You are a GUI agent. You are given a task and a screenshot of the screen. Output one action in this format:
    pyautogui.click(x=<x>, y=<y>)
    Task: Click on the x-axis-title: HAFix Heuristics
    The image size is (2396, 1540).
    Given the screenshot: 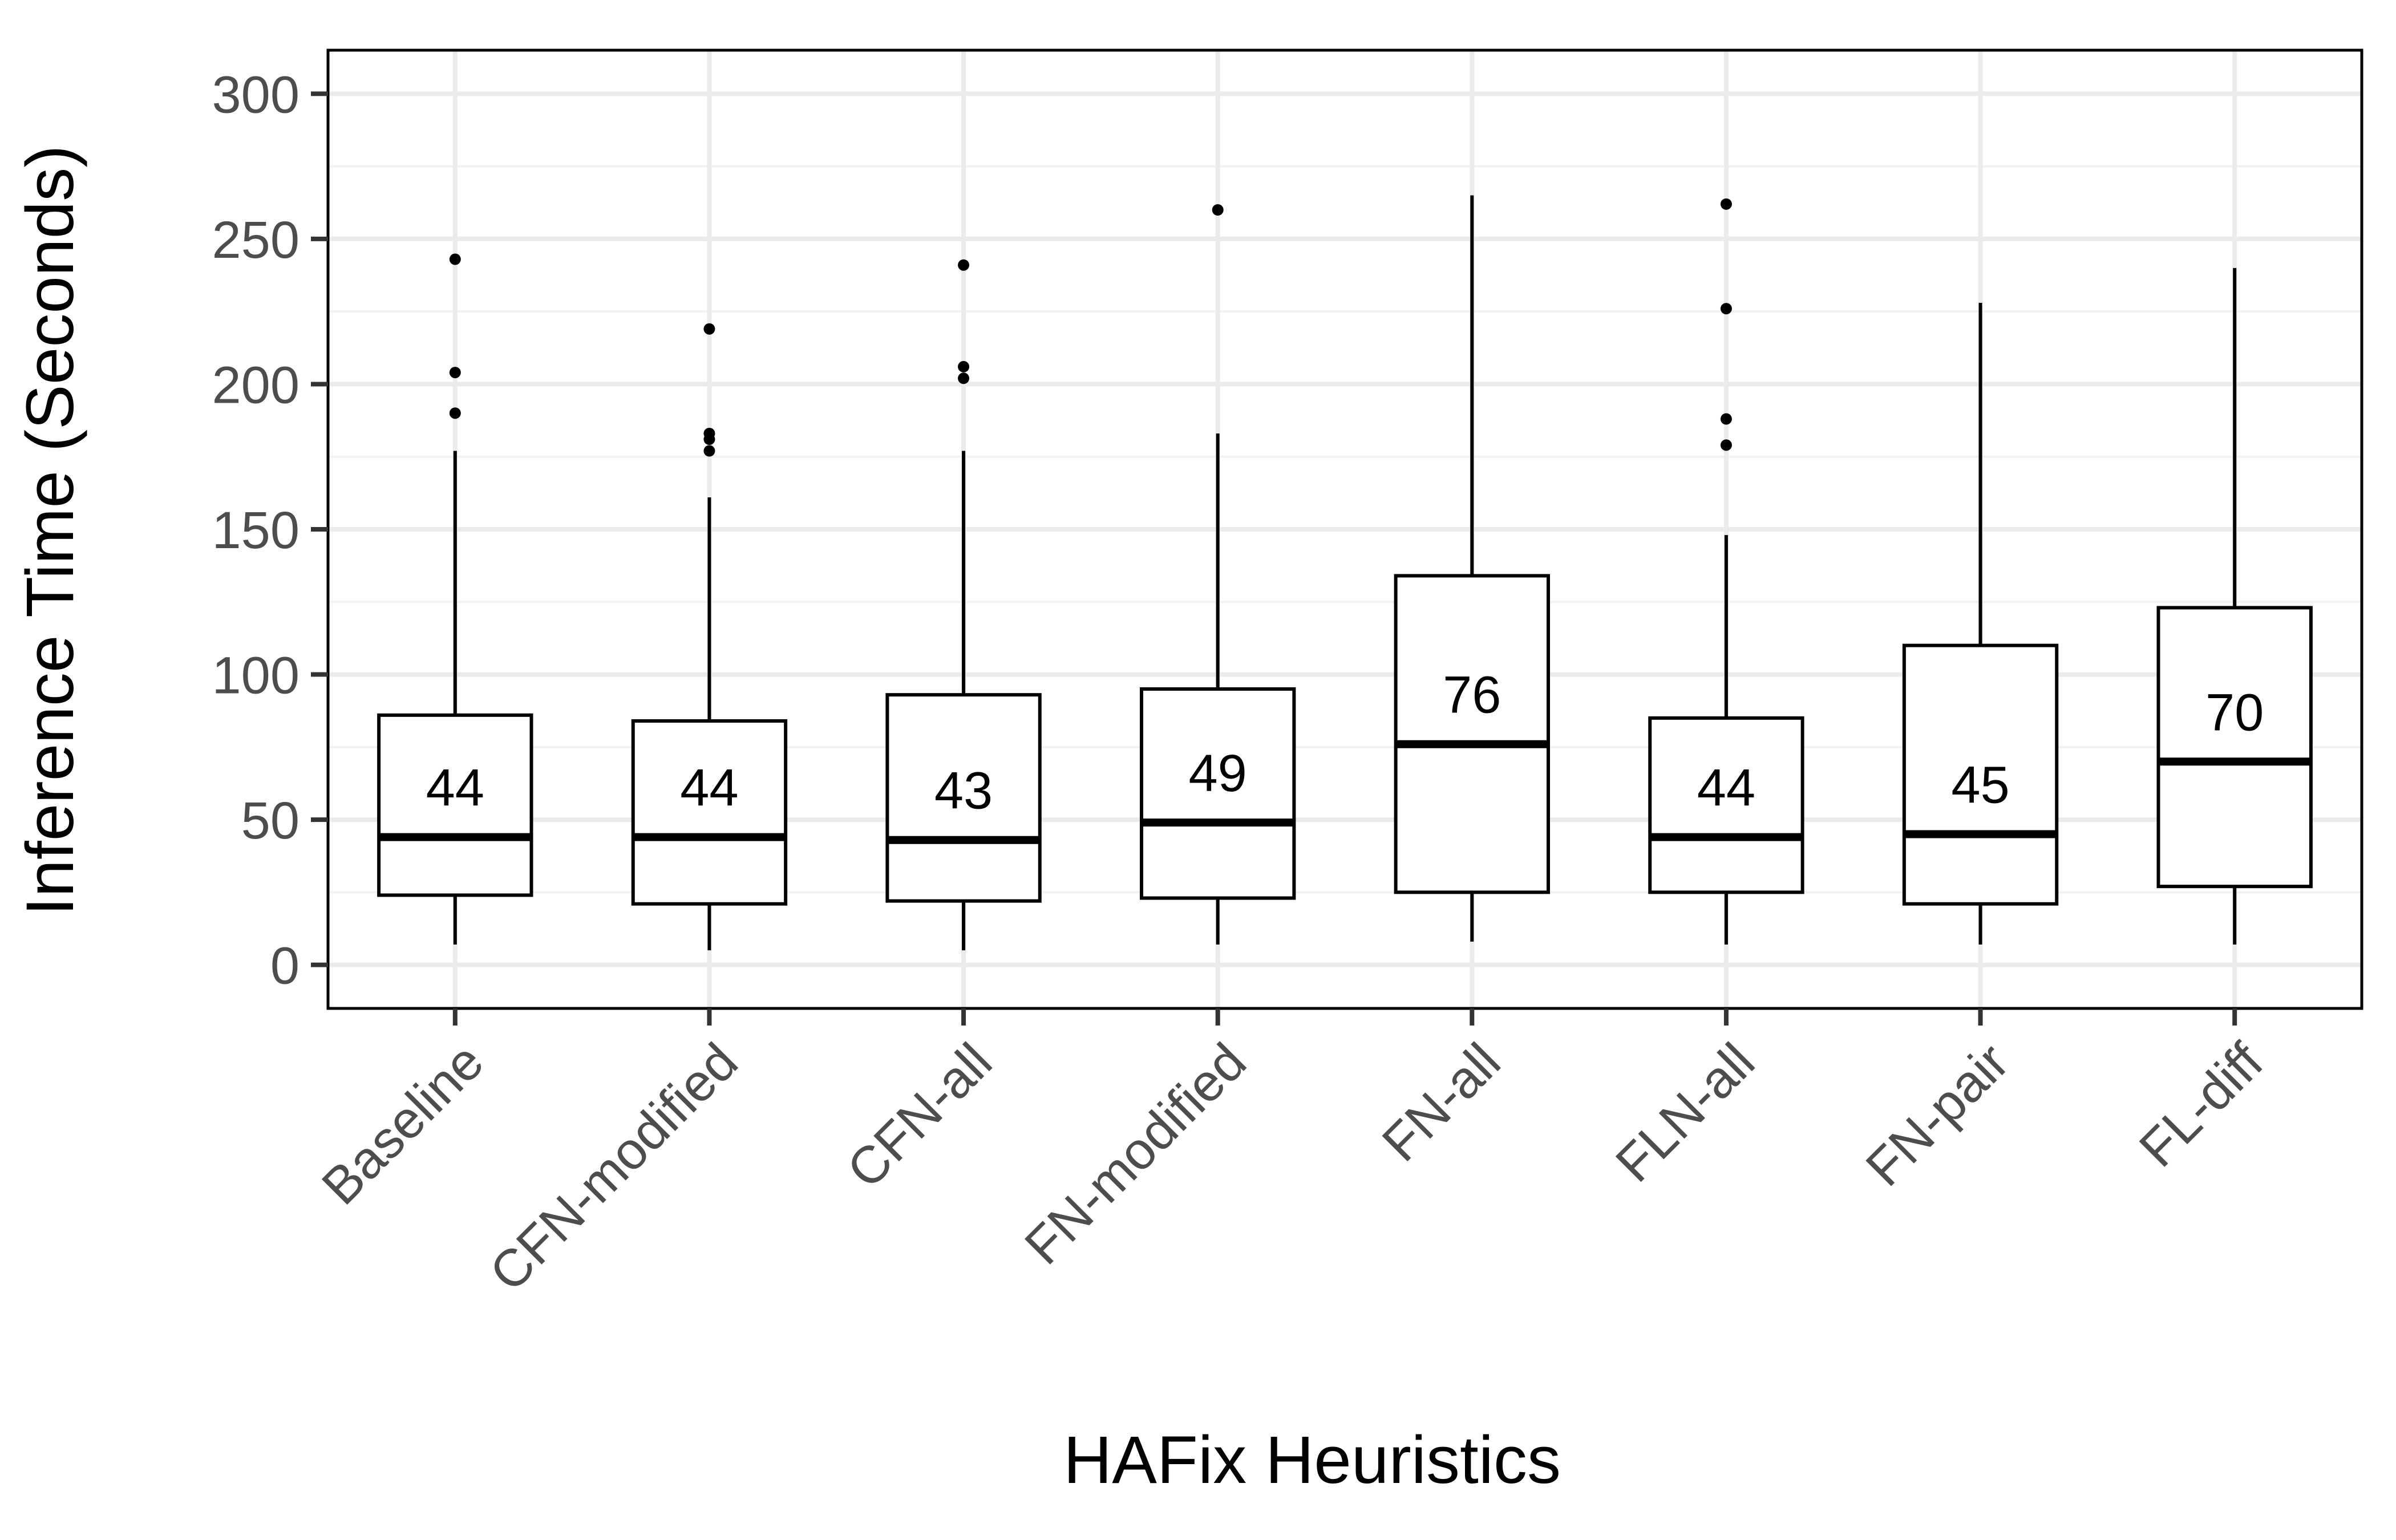 What is the action you would take?
    pyautogui.click(x=1312, y=1460)
    